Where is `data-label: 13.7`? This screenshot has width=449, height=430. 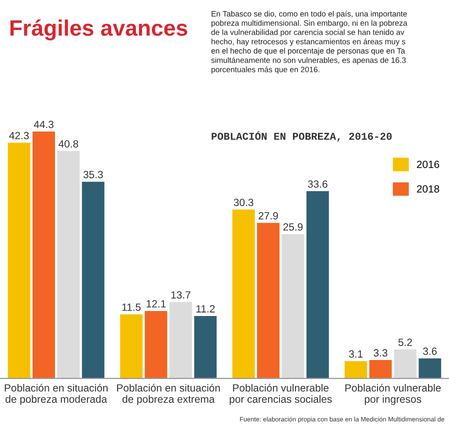
data-label: 13.7 is located at coordinates (180, 295).